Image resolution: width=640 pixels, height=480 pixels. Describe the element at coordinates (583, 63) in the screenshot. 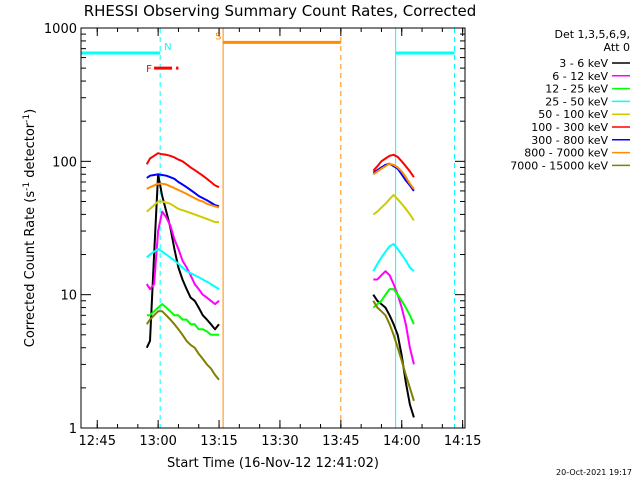

I see `legend-label: 3 - 6 keV` at that location.